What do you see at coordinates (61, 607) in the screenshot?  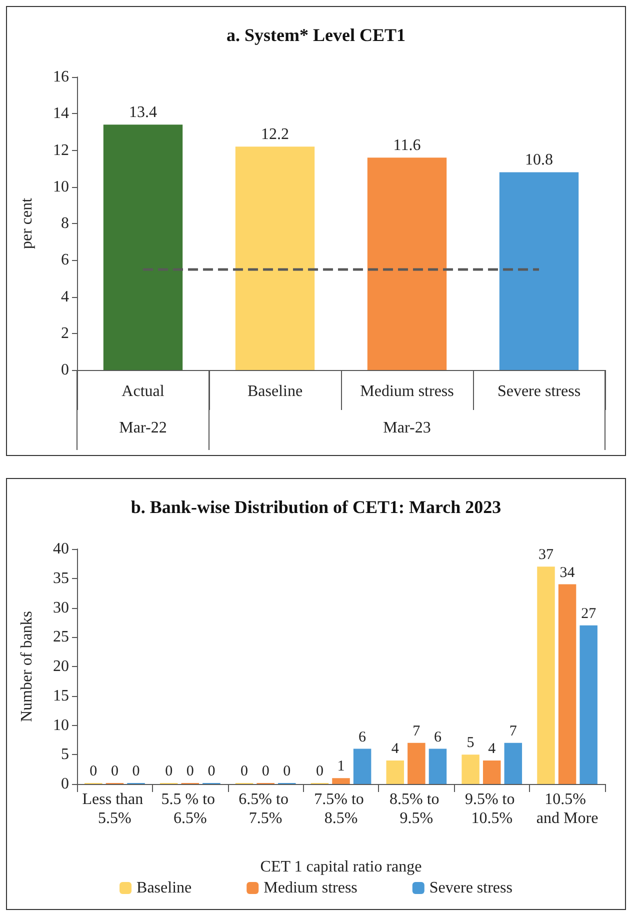 I see `y-tick-label: 30` at bounding box center [61, 607].